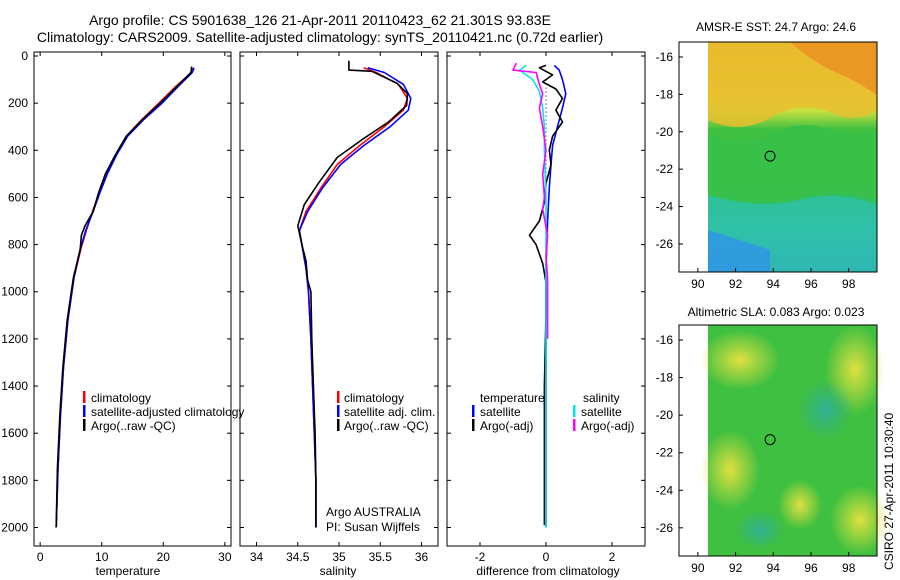 This screenshot has height=580, width=900. What do you see at coordinates (14, 527) in the screenshot?
I see `depth-tick-label: 2000` at bounding box center [14, 527].